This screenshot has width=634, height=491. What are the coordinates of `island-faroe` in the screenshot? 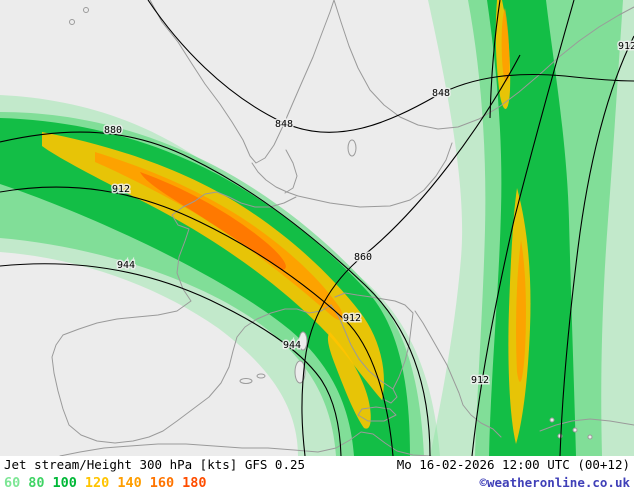 It's located at (72, 22).